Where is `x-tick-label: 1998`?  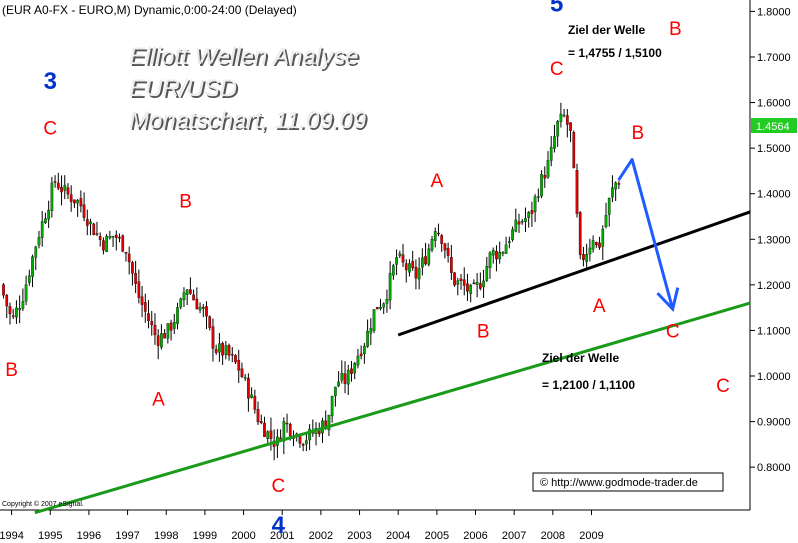 x-tick-label: 1998 is located at coordinates (166, 536).